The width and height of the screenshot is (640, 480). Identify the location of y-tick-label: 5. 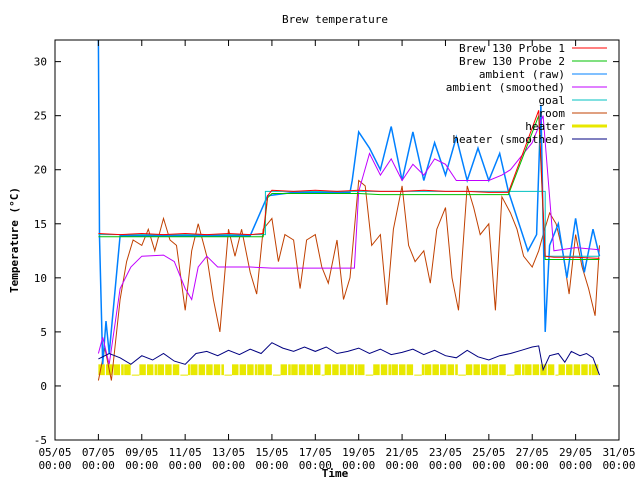
(43, 332).